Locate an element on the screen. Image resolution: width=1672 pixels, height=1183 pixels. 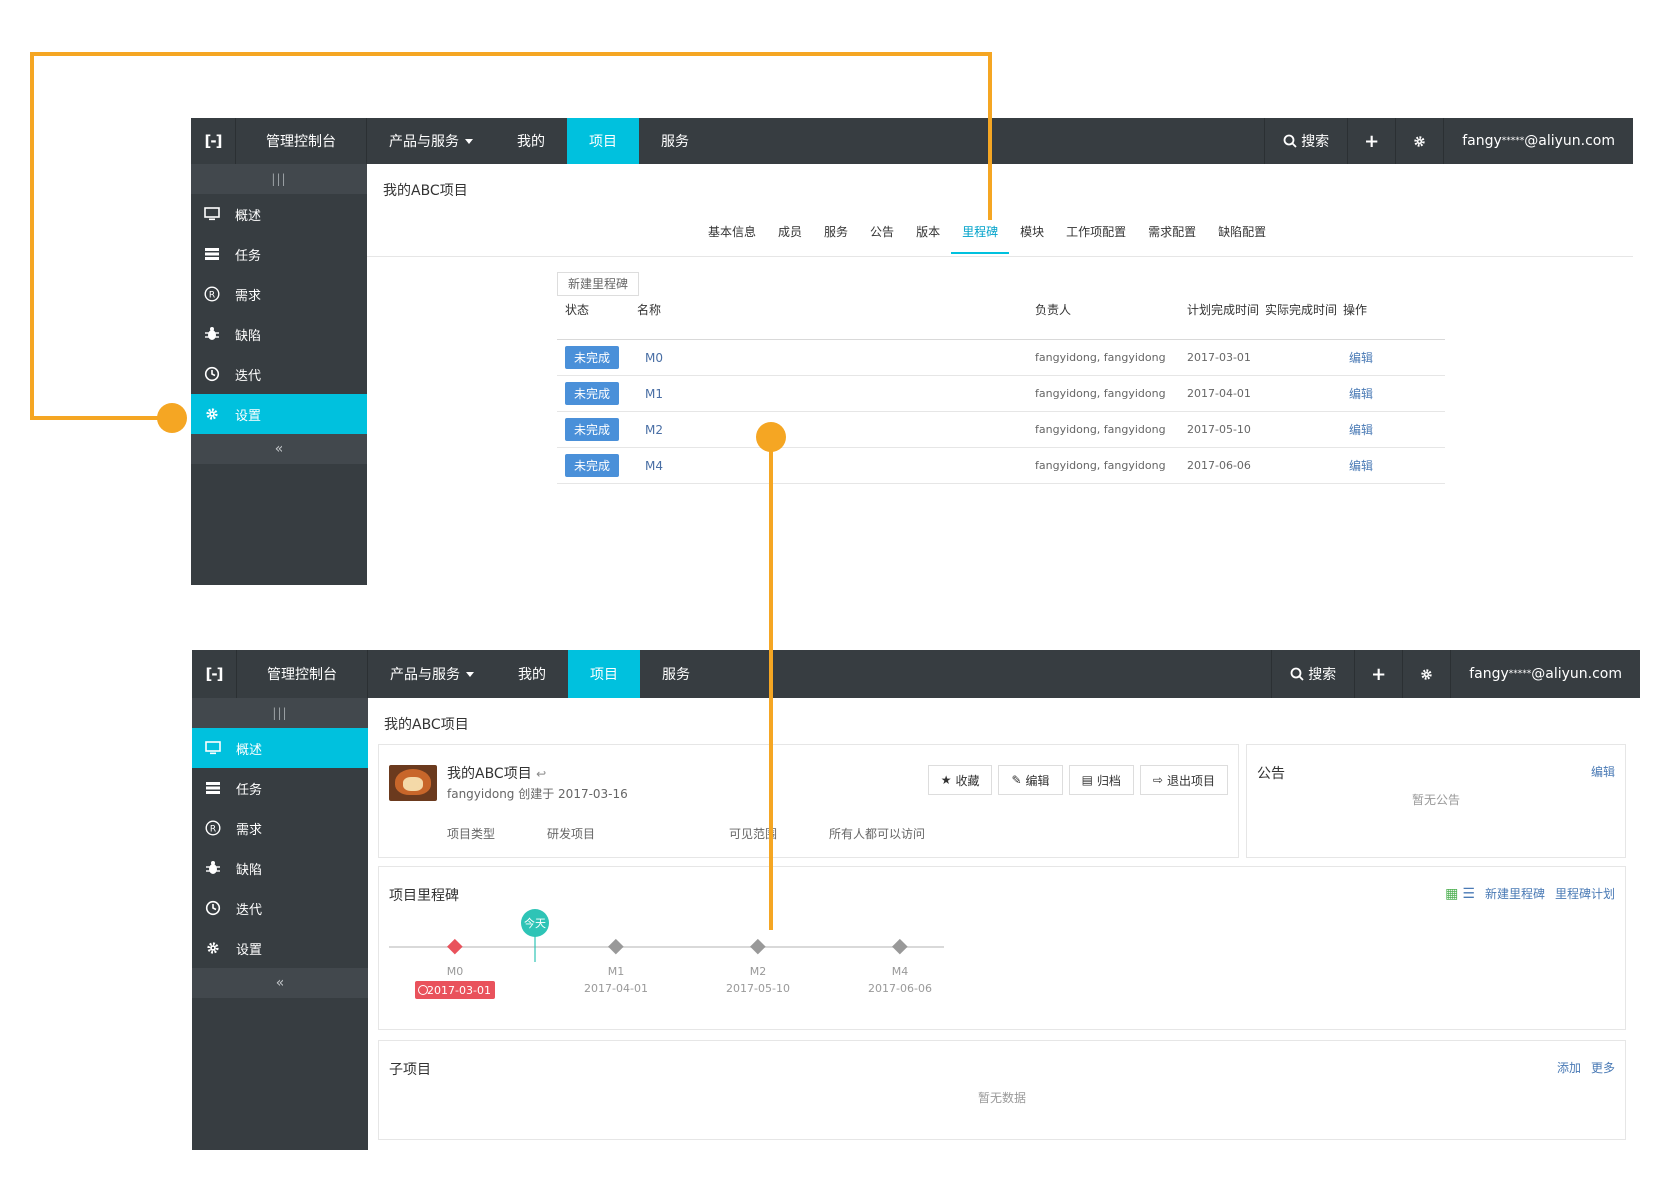
archive-button: ▤ 归档 is located at coordinates (1101, 780).